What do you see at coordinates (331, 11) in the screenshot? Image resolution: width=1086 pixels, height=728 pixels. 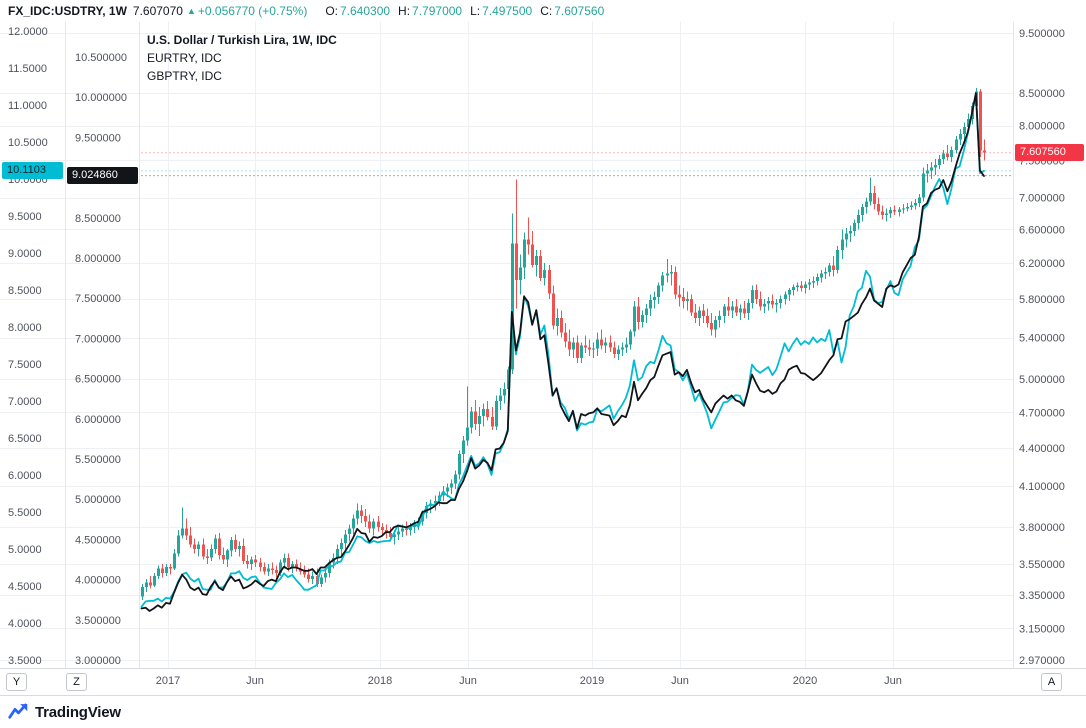 I see `open-label: O:` at bounding box center [331, 11].